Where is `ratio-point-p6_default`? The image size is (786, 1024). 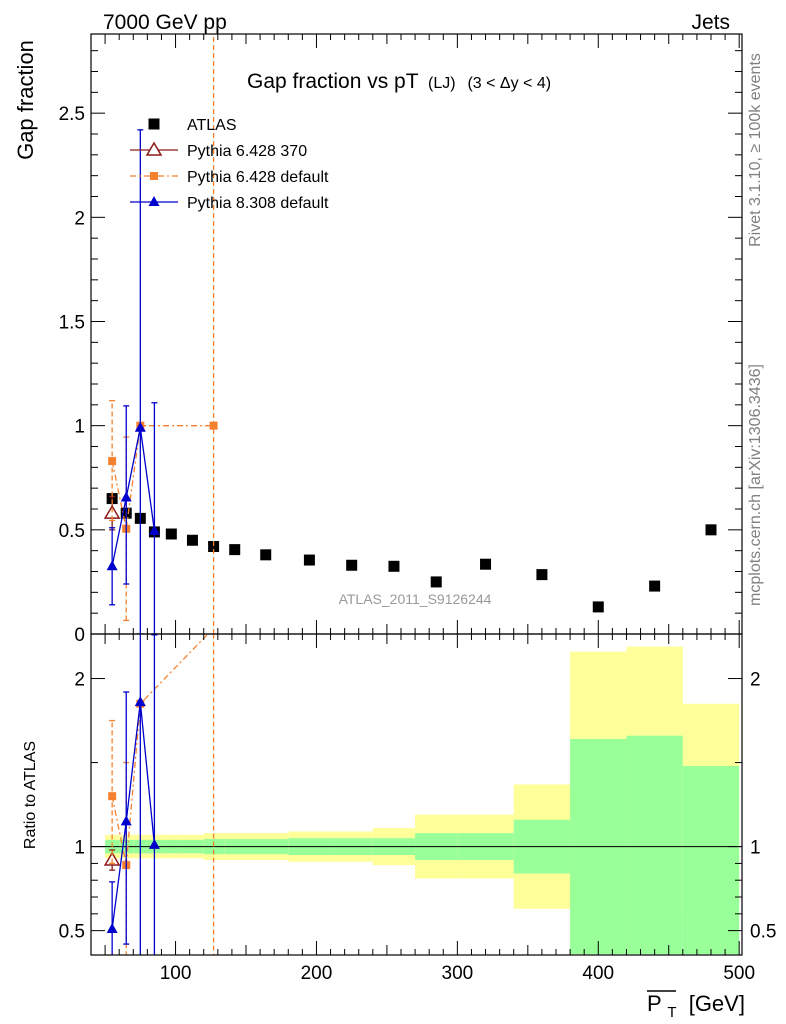 ratio-point-p6_default is located at coordinates (112, 796).